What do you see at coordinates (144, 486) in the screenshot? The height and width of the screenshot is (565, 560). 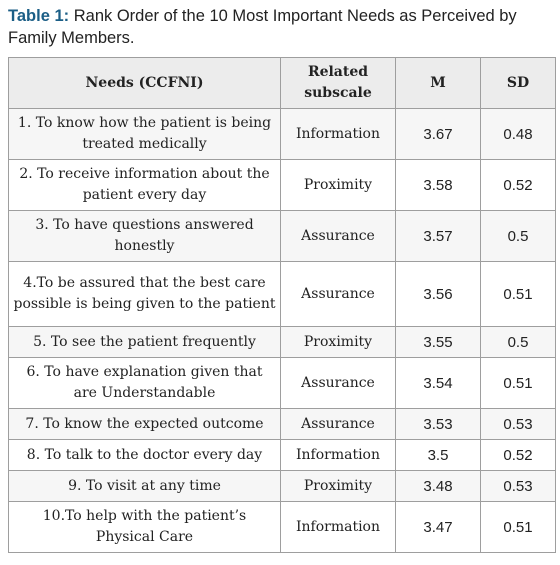 I see `need-cell: 9. To visit at any time` at bounding box center [144, 486].